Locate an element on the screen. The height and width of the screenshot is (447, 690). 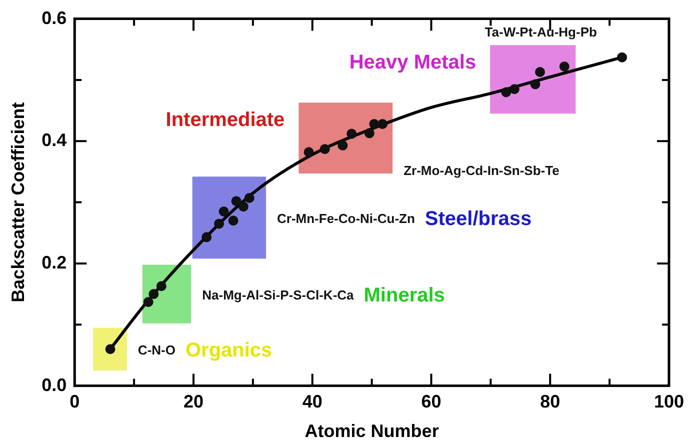
annotation: Zr-Mo-Ag-Cd-In-Sn-Sb-Te is located at coordinates (482, 170).